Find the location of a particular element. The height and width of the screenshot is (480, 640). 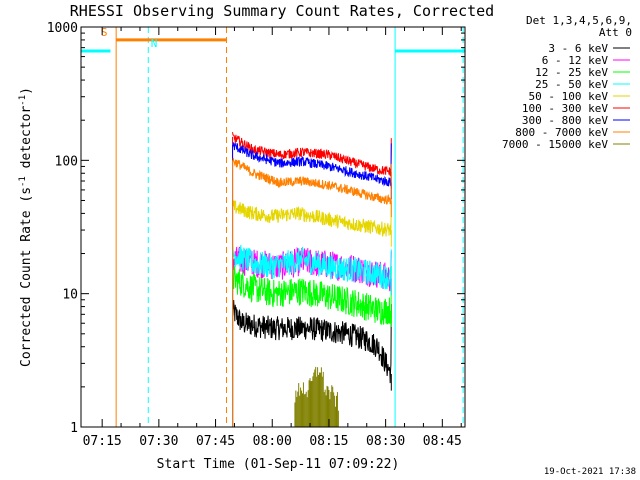

legend-label: 7000 - 15000 keV is located at coordinates (555, 144).